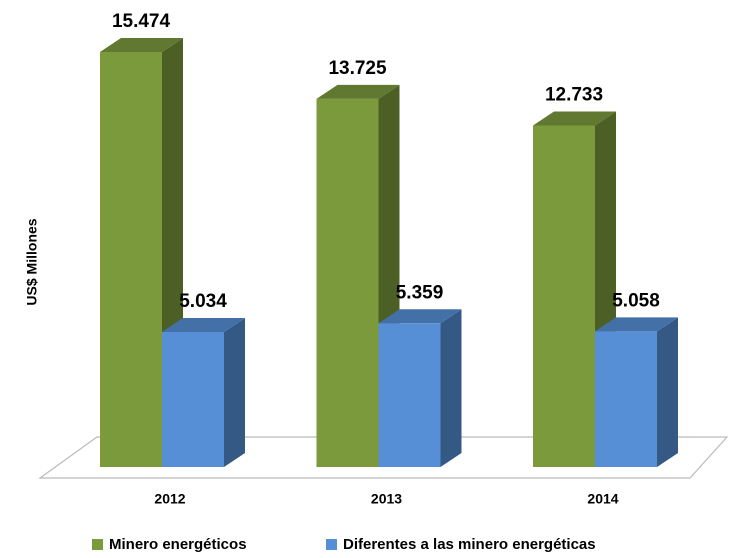  What do you see at coordinates (357, 68) in the screenshot?
I see `data-label: 13.725` at bounding box center [357, 68].